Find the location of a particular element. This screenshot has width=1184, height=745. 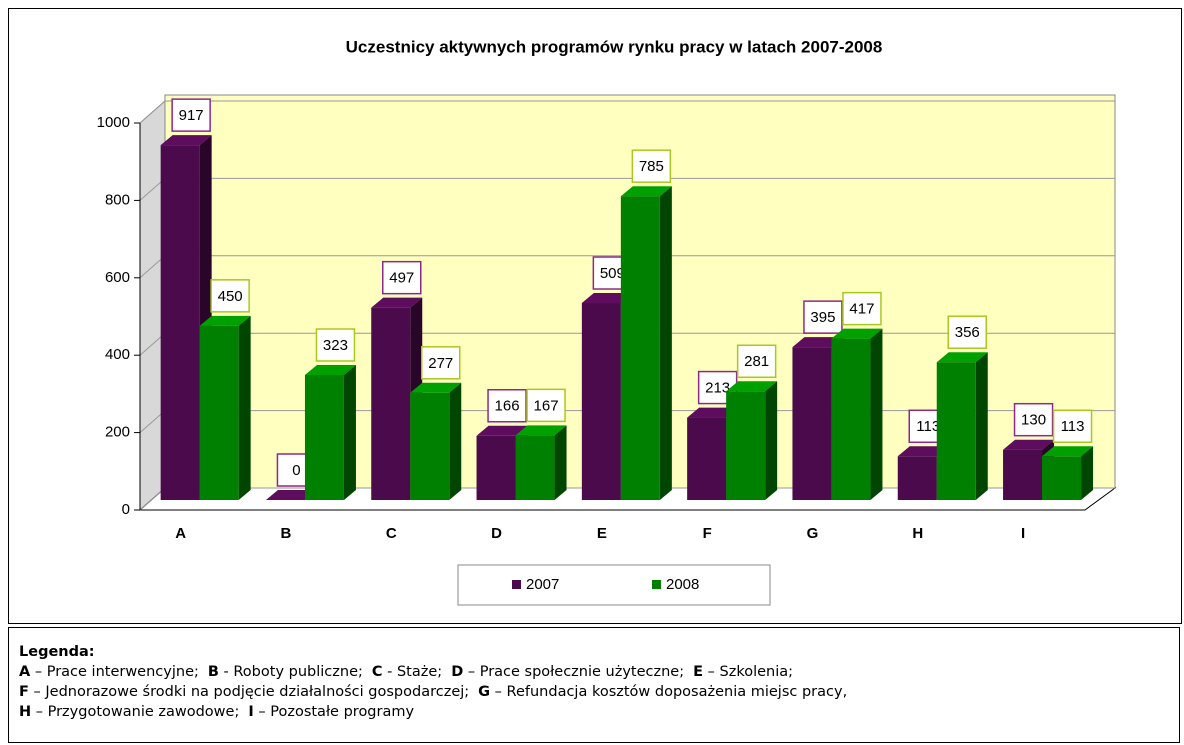

data-label: 417 is located at coordinates (861, 309).